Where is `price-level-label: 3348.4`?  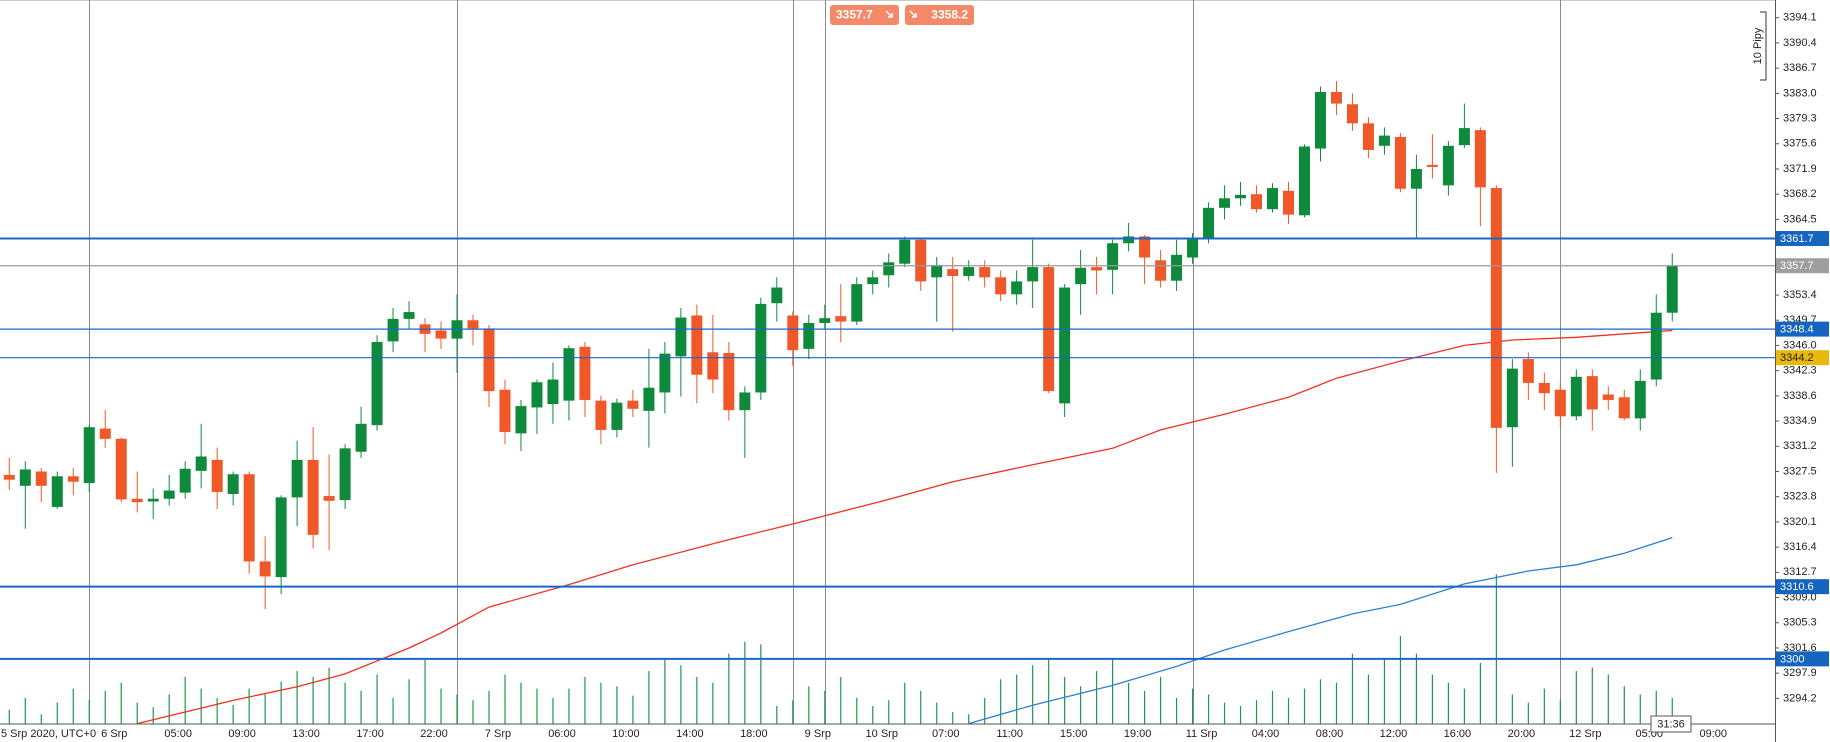 price-level-label: 3348.4 is located at coordinates (1797, 330).